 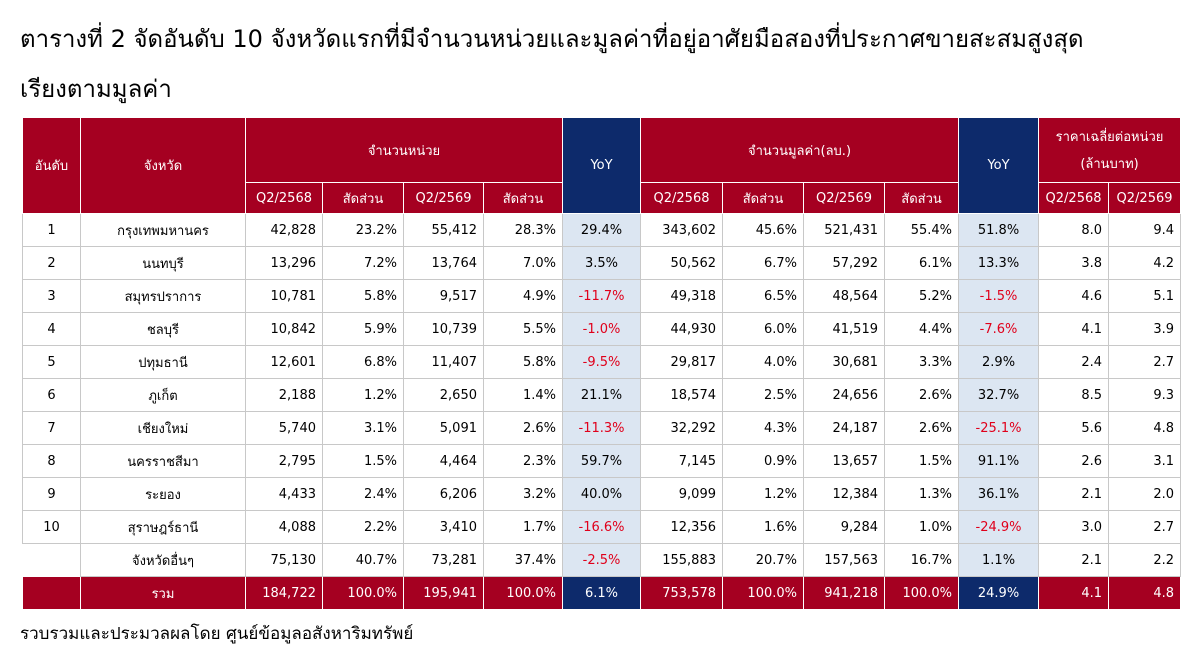 I want to click on table-cell: -11.7%, so click(x=601, y=296).